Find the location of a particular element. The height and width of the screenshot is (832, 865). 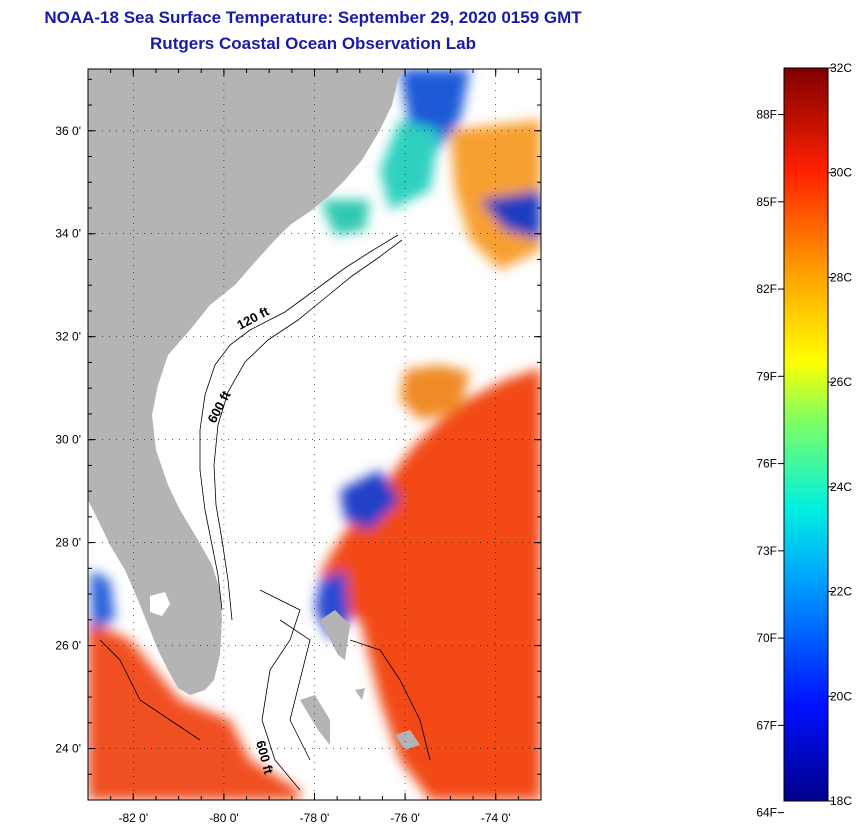

lat-tick-label: 34 0' is located at coordinates (68, 234).